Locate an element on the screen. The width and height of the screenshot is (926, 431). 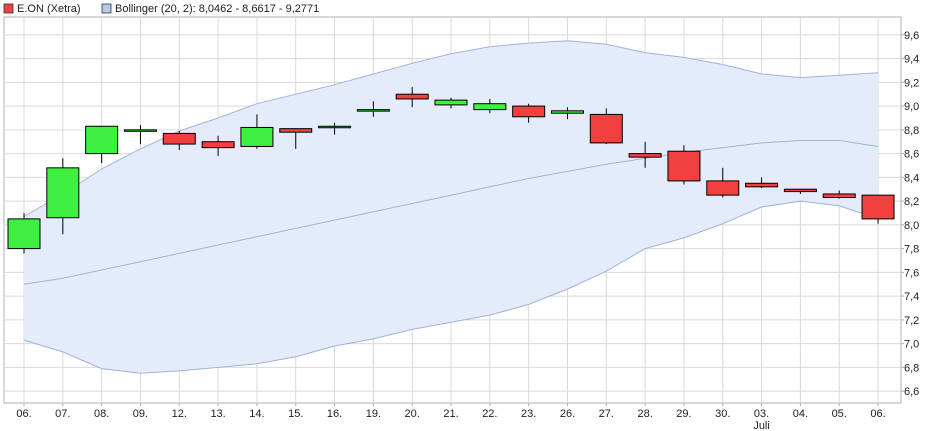
y-tick-label: 9,2 is located at coordinates (911, 83).